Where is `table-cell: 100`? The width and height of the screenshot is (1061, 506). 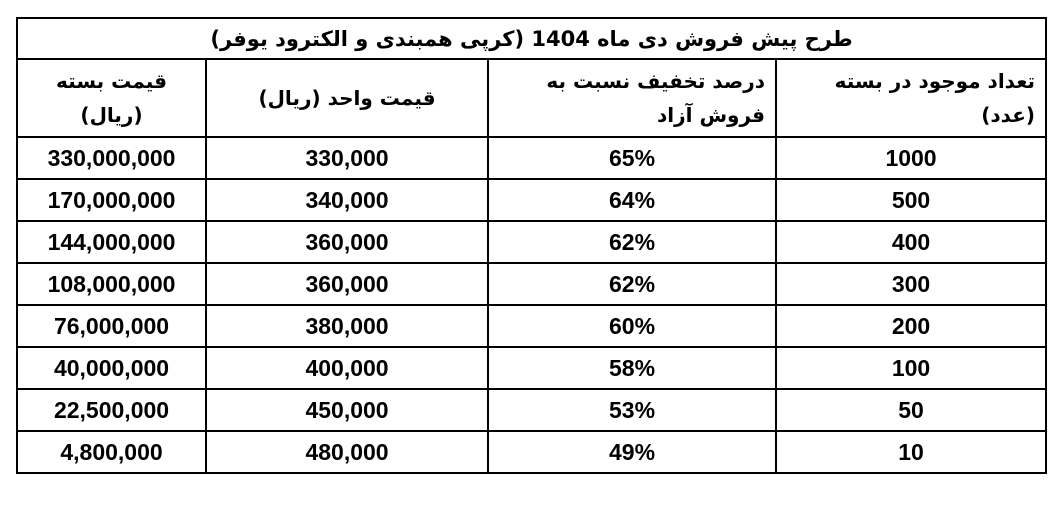
table-cell: 100 is located at coordinates (911, 368).